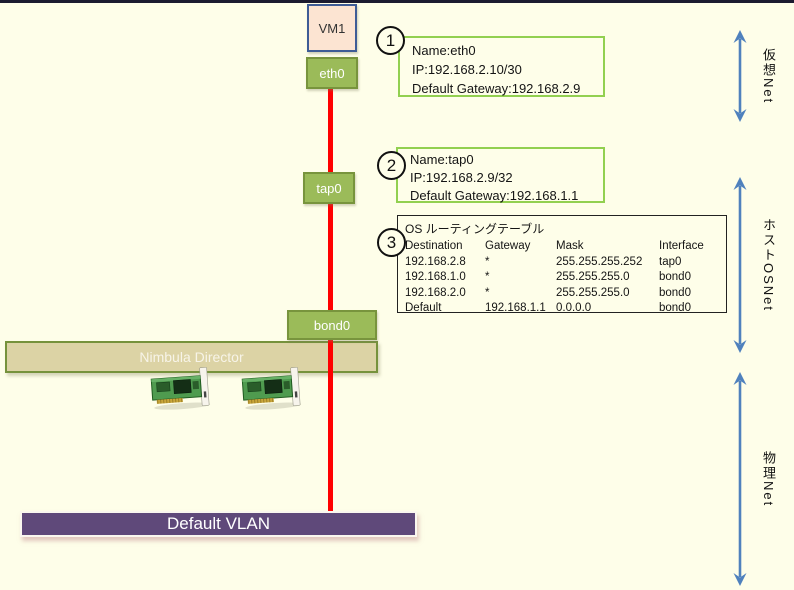  I want to click on annotation-line: Default Gateway:192.168.2.9, so click(496, 88).